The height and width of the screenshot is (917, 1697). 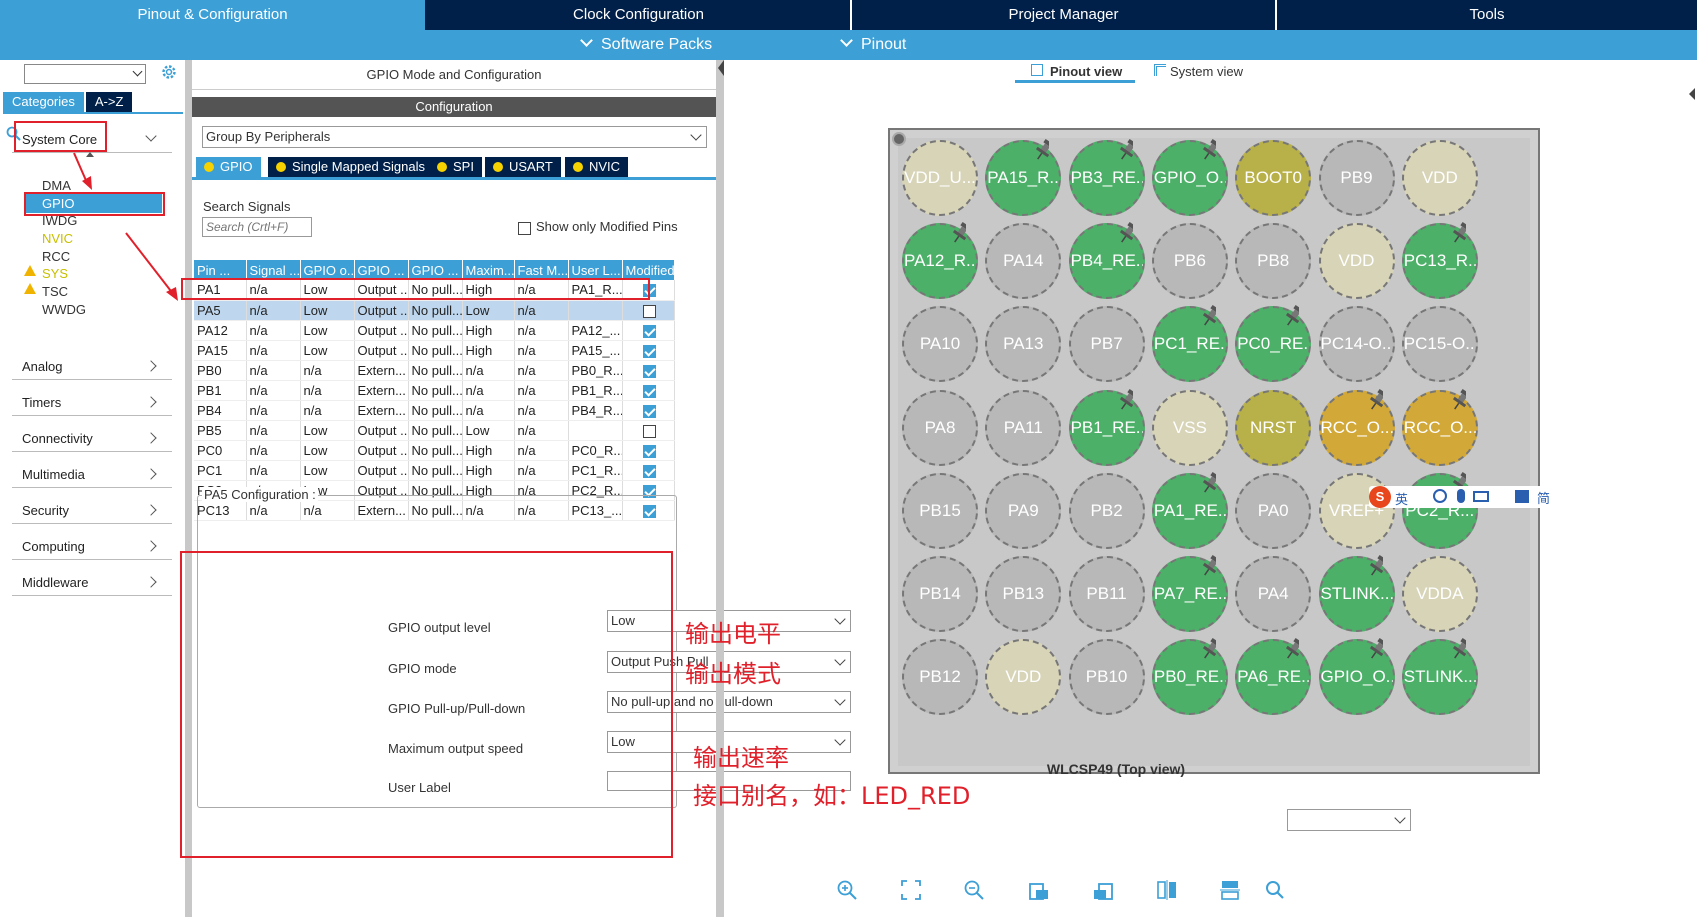 What do you see at coordinates (45, 510) in the screenshot?
I see `category-security: Security` at bounding box center [45, 510].